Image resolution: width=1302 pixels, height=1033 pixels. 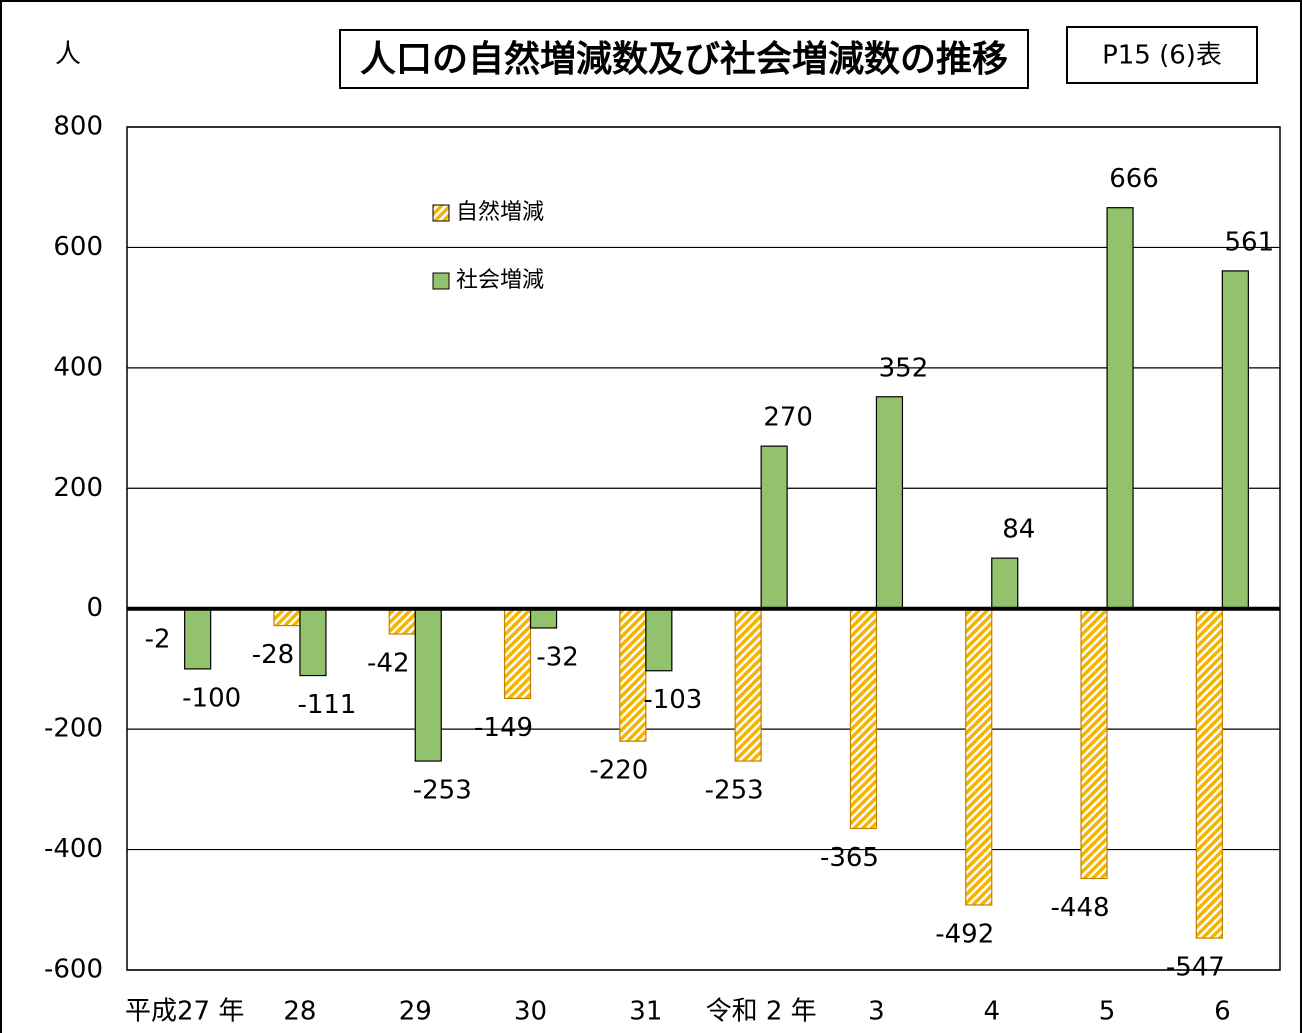 What do you see at coordinates (73, 970) in the screenshot?
I see `y-tick-label: -600` at bounding box center [73, 970].